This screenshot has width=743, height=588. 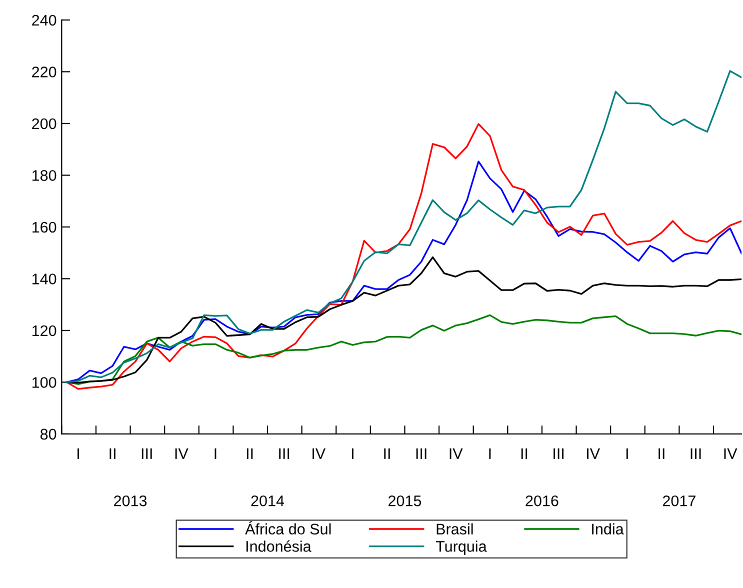 I want to click on legend-label: Turquia, so click(x=461, y=547).